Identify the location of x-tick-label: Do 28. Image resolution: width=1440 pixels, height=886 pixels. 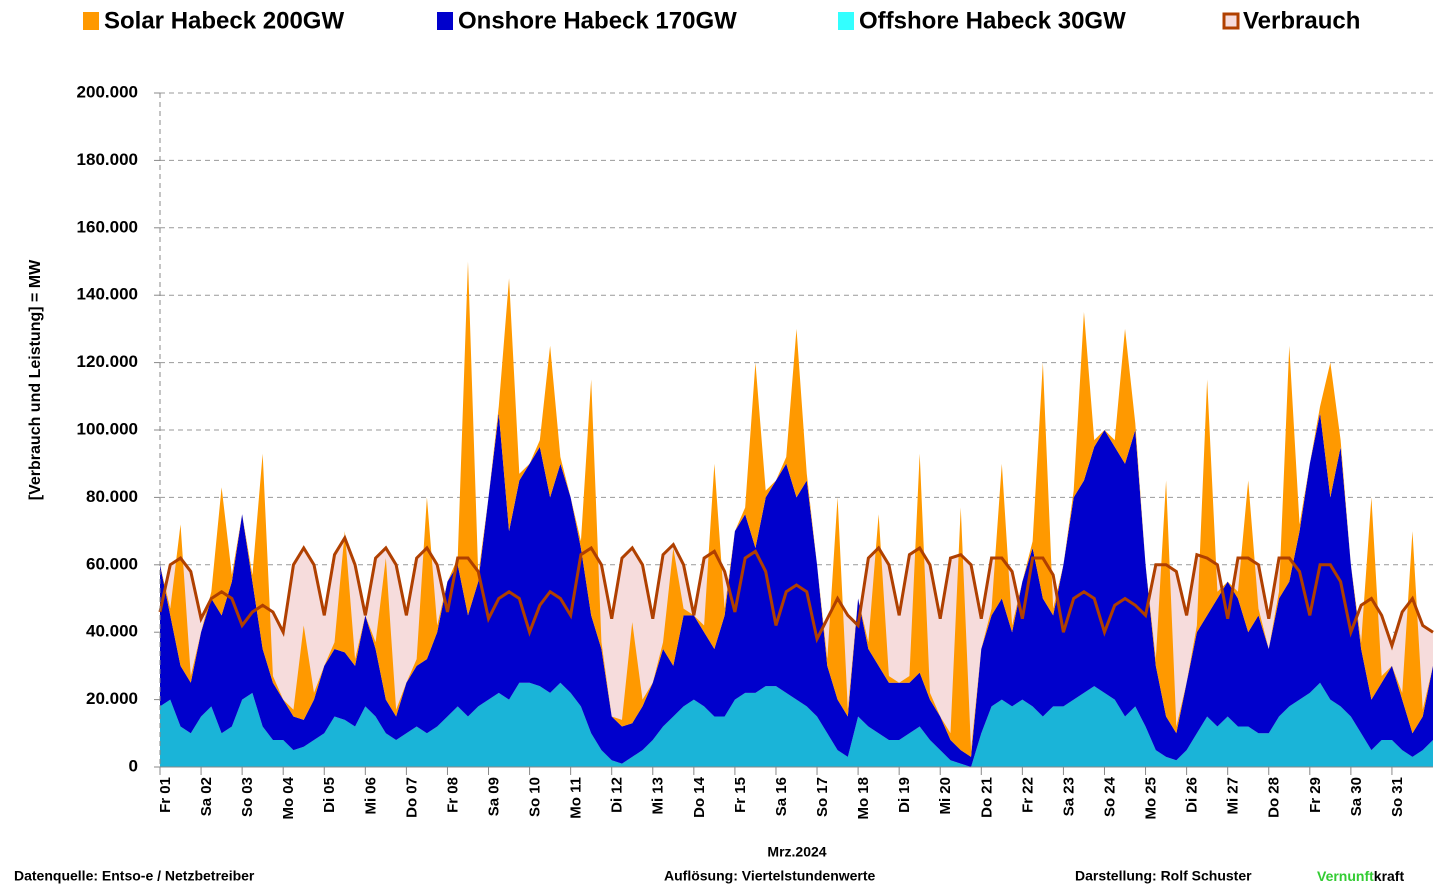
(1274, 797).